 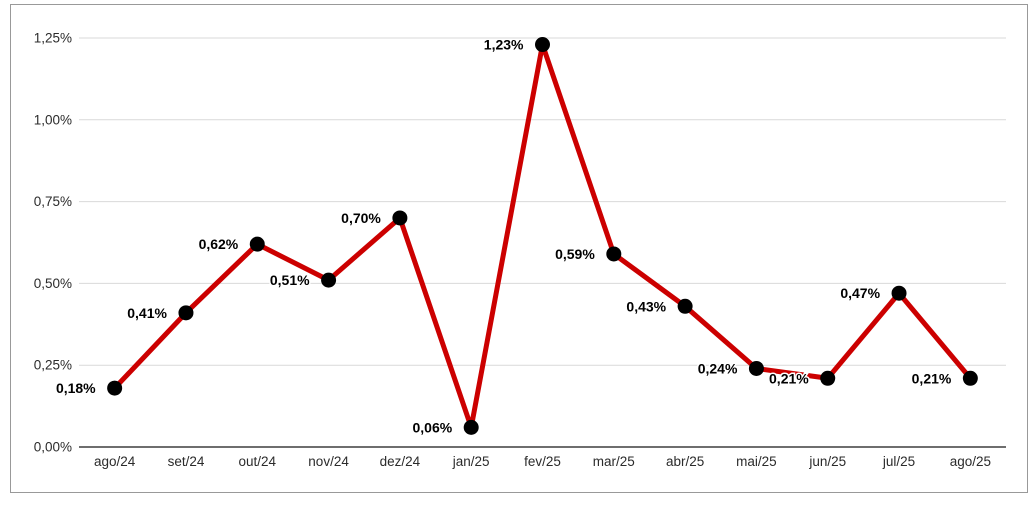 What do you see at coordinates (827, 461) in the screenshot?
I see `x-axis-label: jun/25` at bounding box center [827, 461].